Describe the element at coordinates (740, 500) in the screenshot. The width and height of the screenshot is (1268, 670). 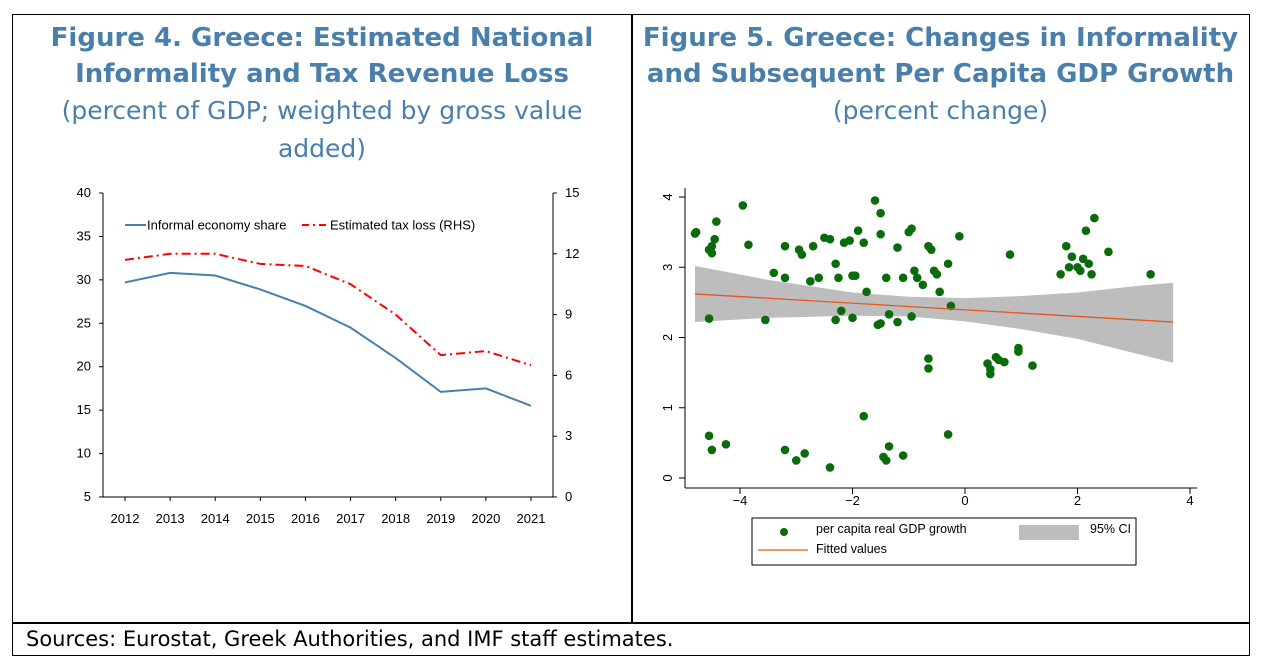
I see `x-tick-label: −4` at that location.